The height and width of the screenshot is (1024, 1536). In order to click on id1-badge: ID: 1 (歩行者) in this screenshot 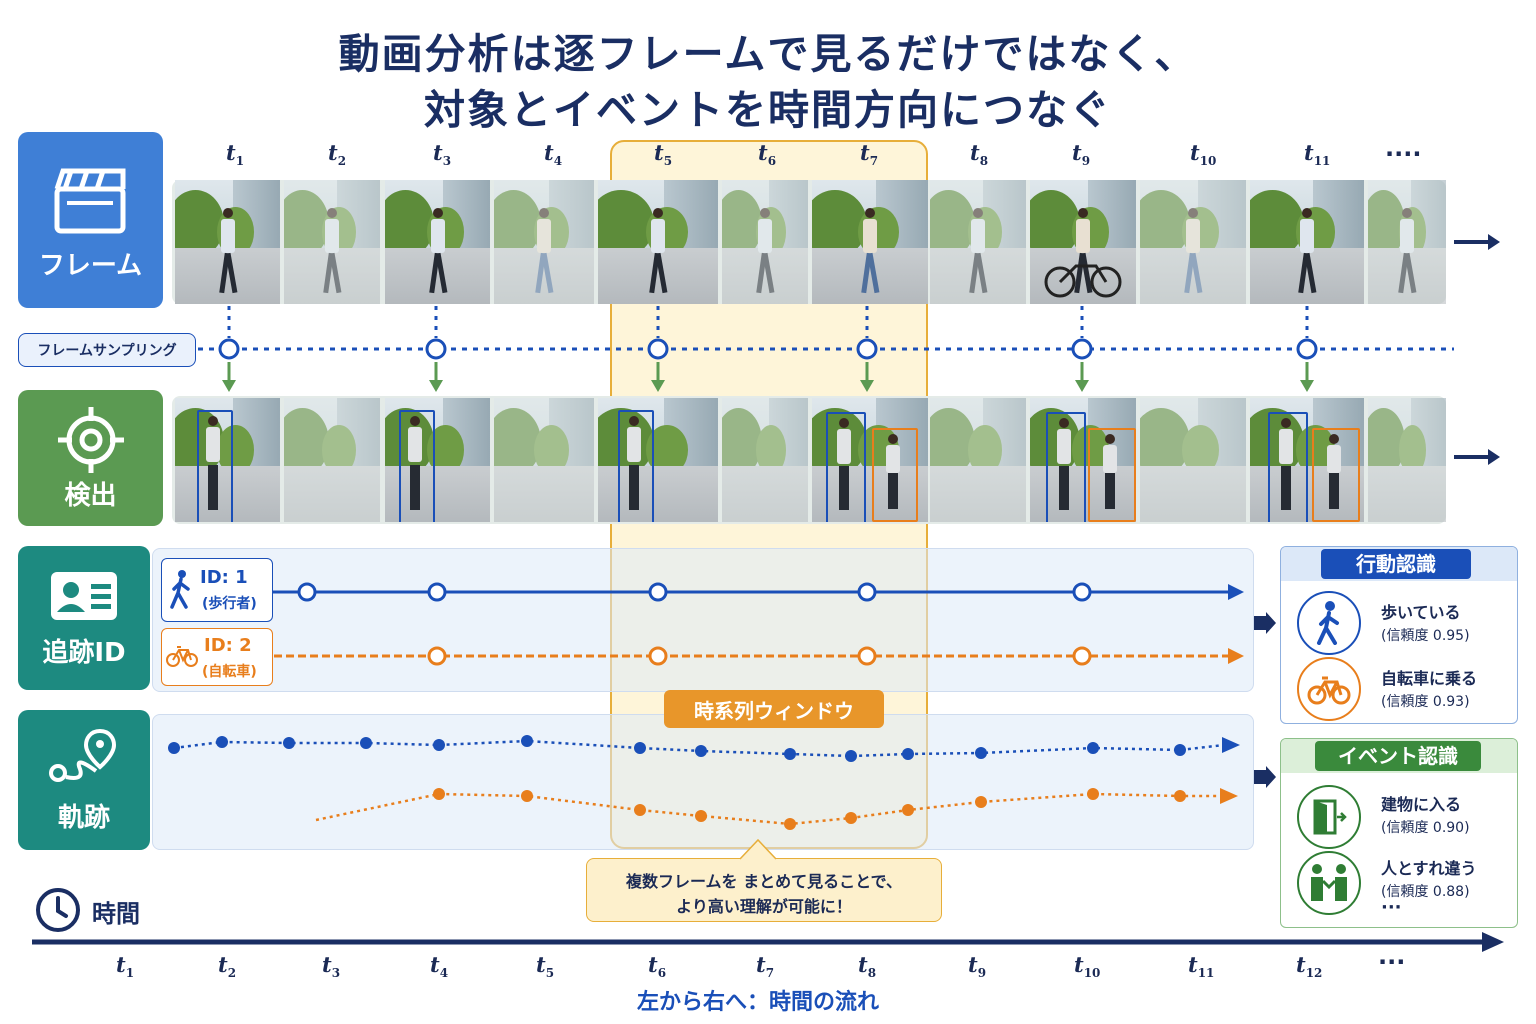, I will do `click(217, 590)`.